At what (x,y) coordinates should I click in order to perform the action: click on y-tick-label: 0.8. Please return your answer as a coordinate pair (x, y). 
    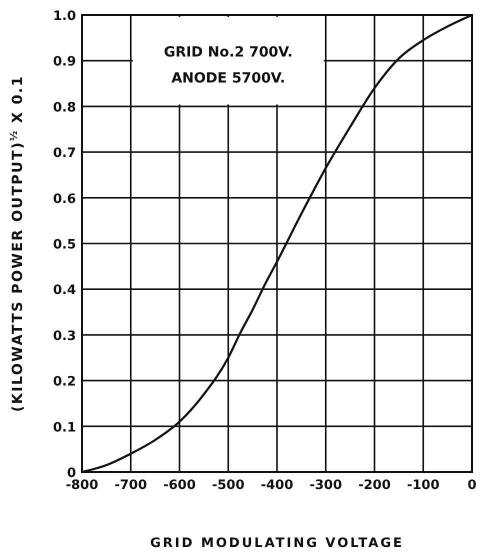
    Looking at the image, I should click on (64, 108).